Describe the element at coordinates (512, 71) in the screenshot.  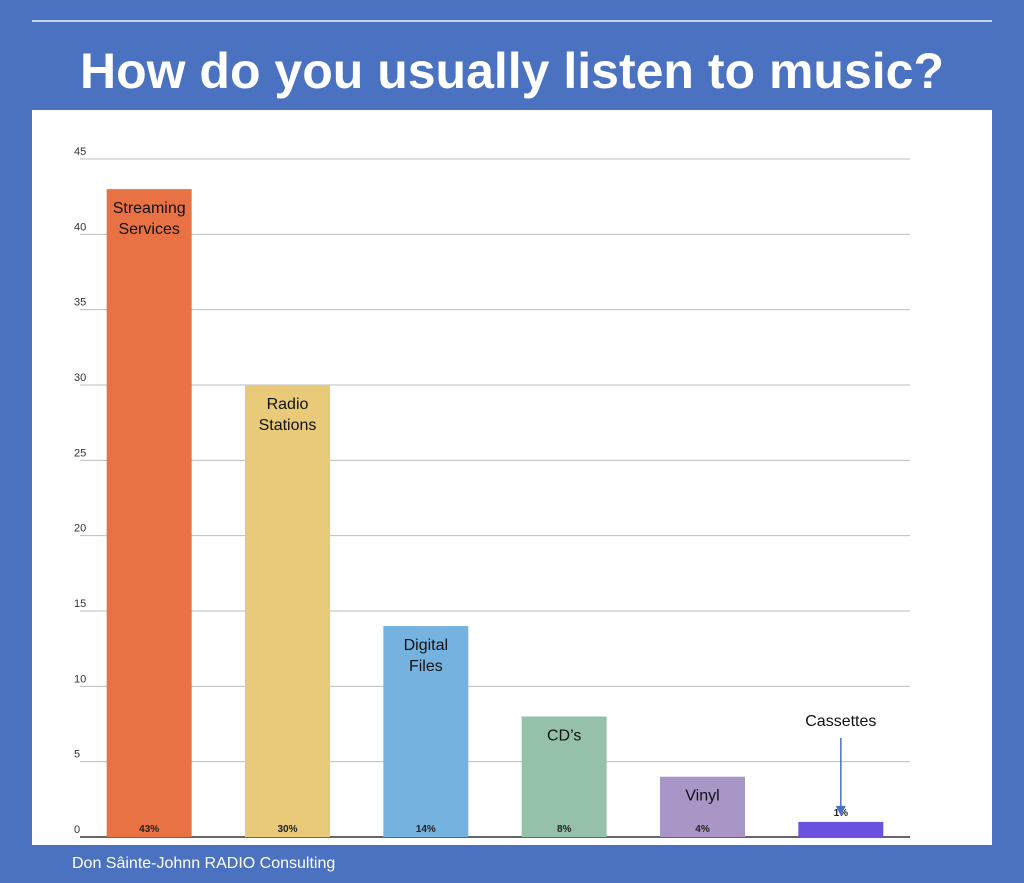
I see `page-title: How do you usually listen to music?` at that location.